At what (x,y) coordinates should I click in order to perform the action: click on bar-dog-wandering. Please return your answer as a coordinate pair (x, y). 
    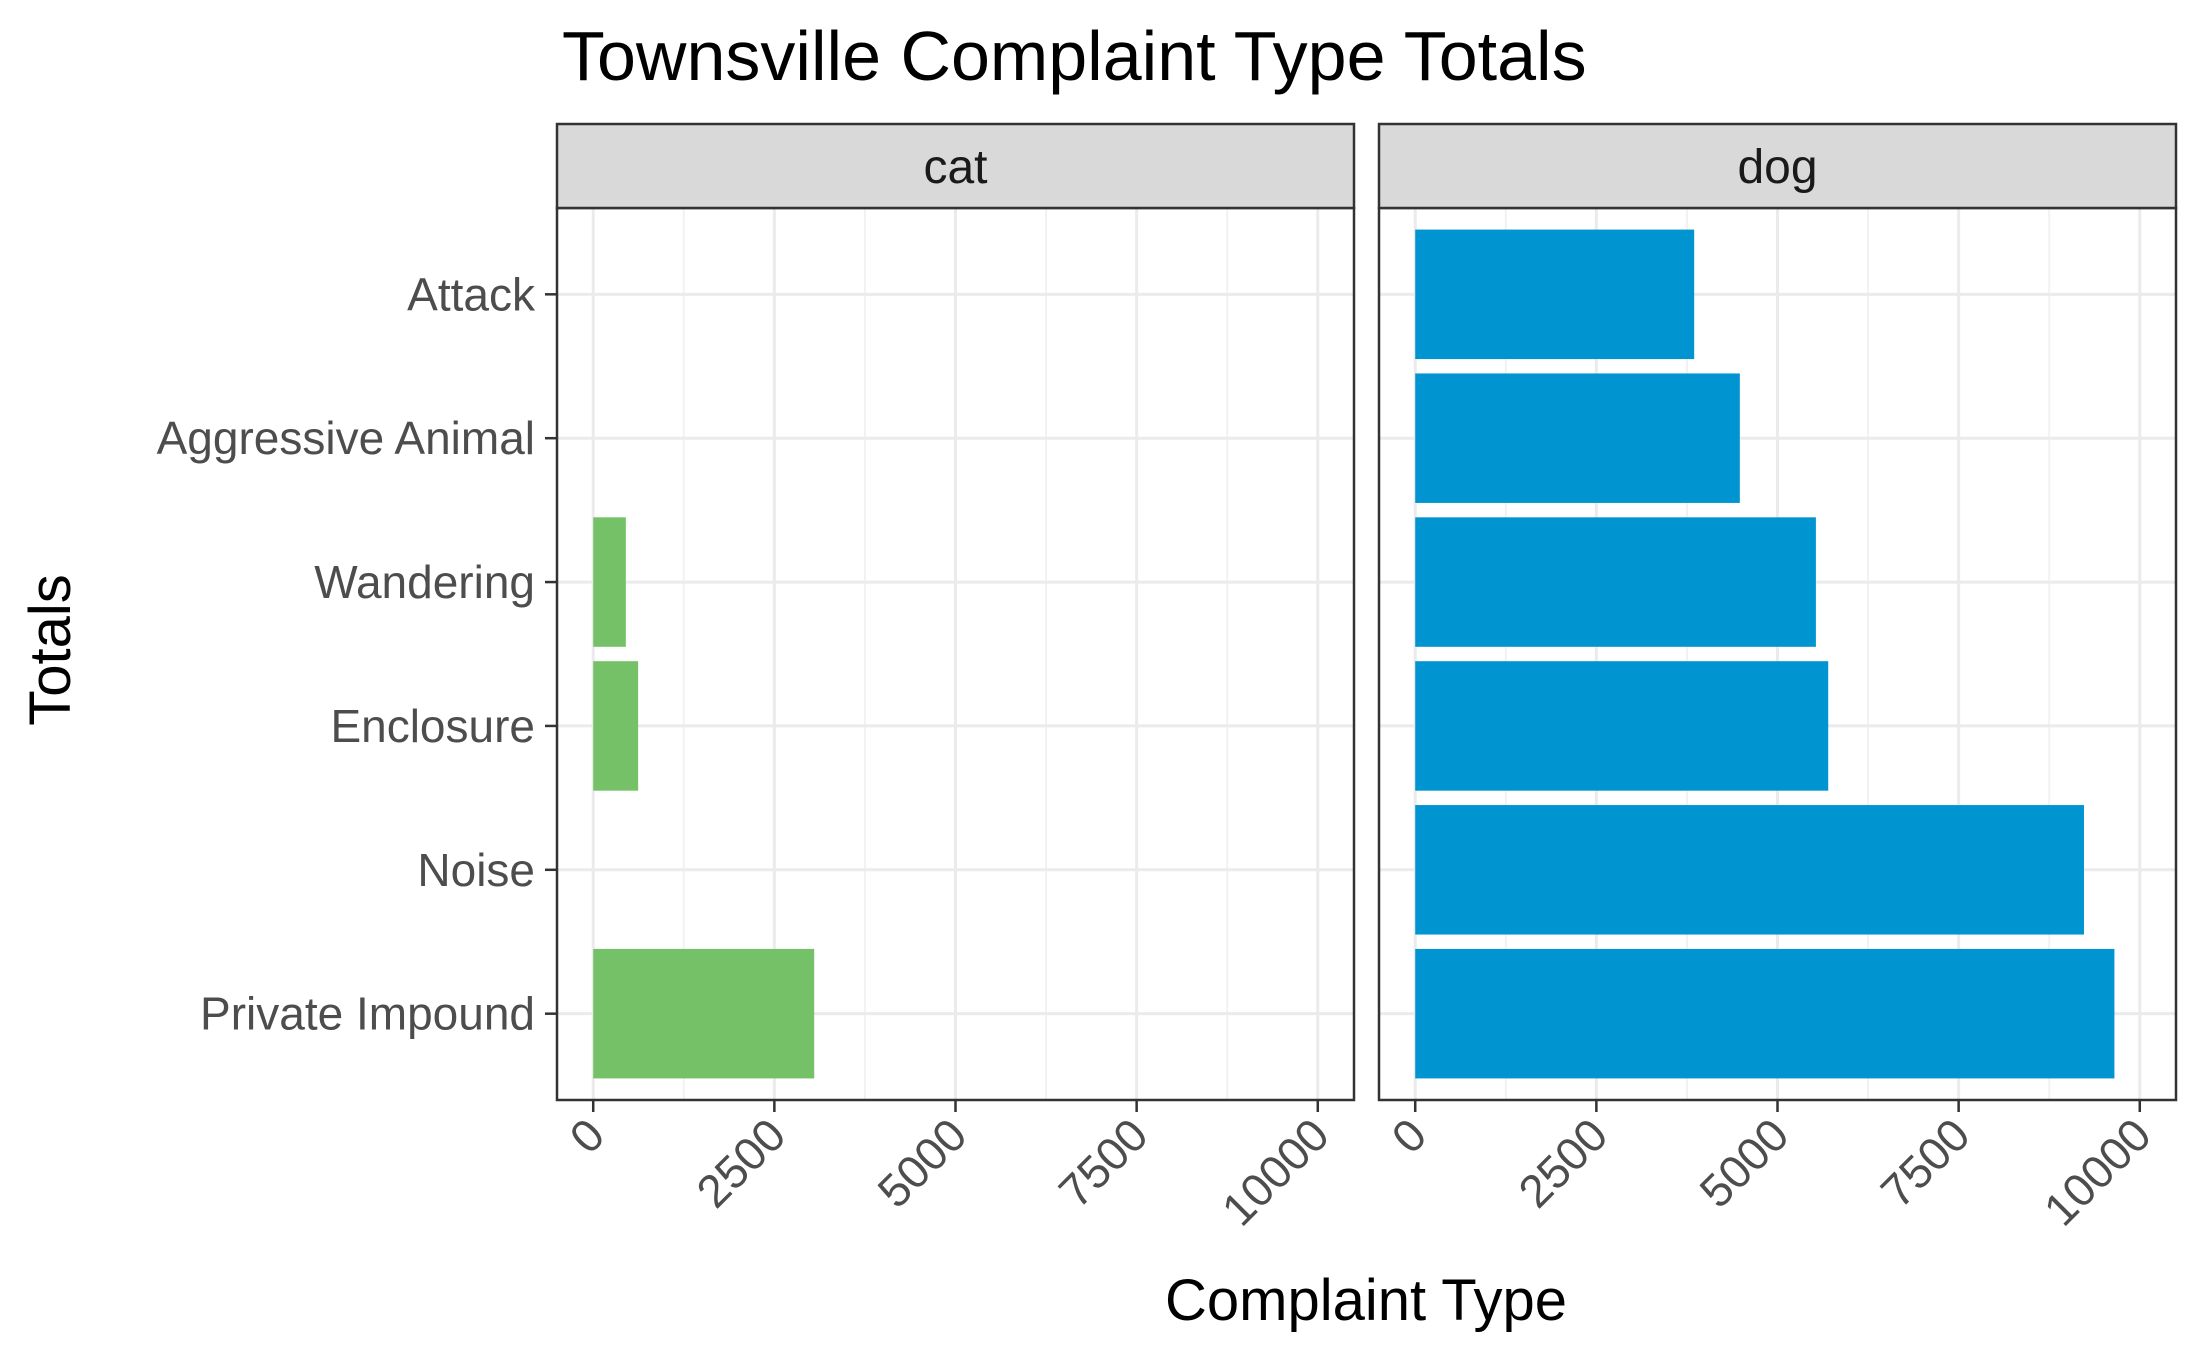
    Looking at the image, I should click on (1615, 582).